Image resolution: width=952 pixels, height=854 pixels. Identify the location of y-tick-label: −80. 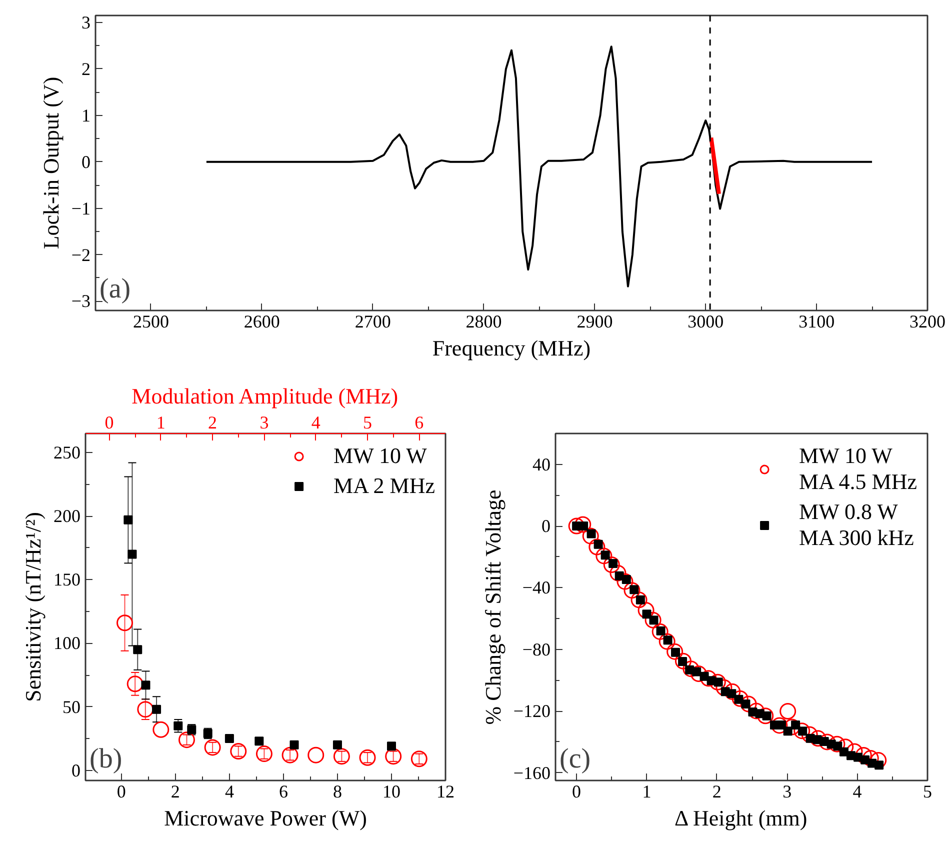
(536, 649).